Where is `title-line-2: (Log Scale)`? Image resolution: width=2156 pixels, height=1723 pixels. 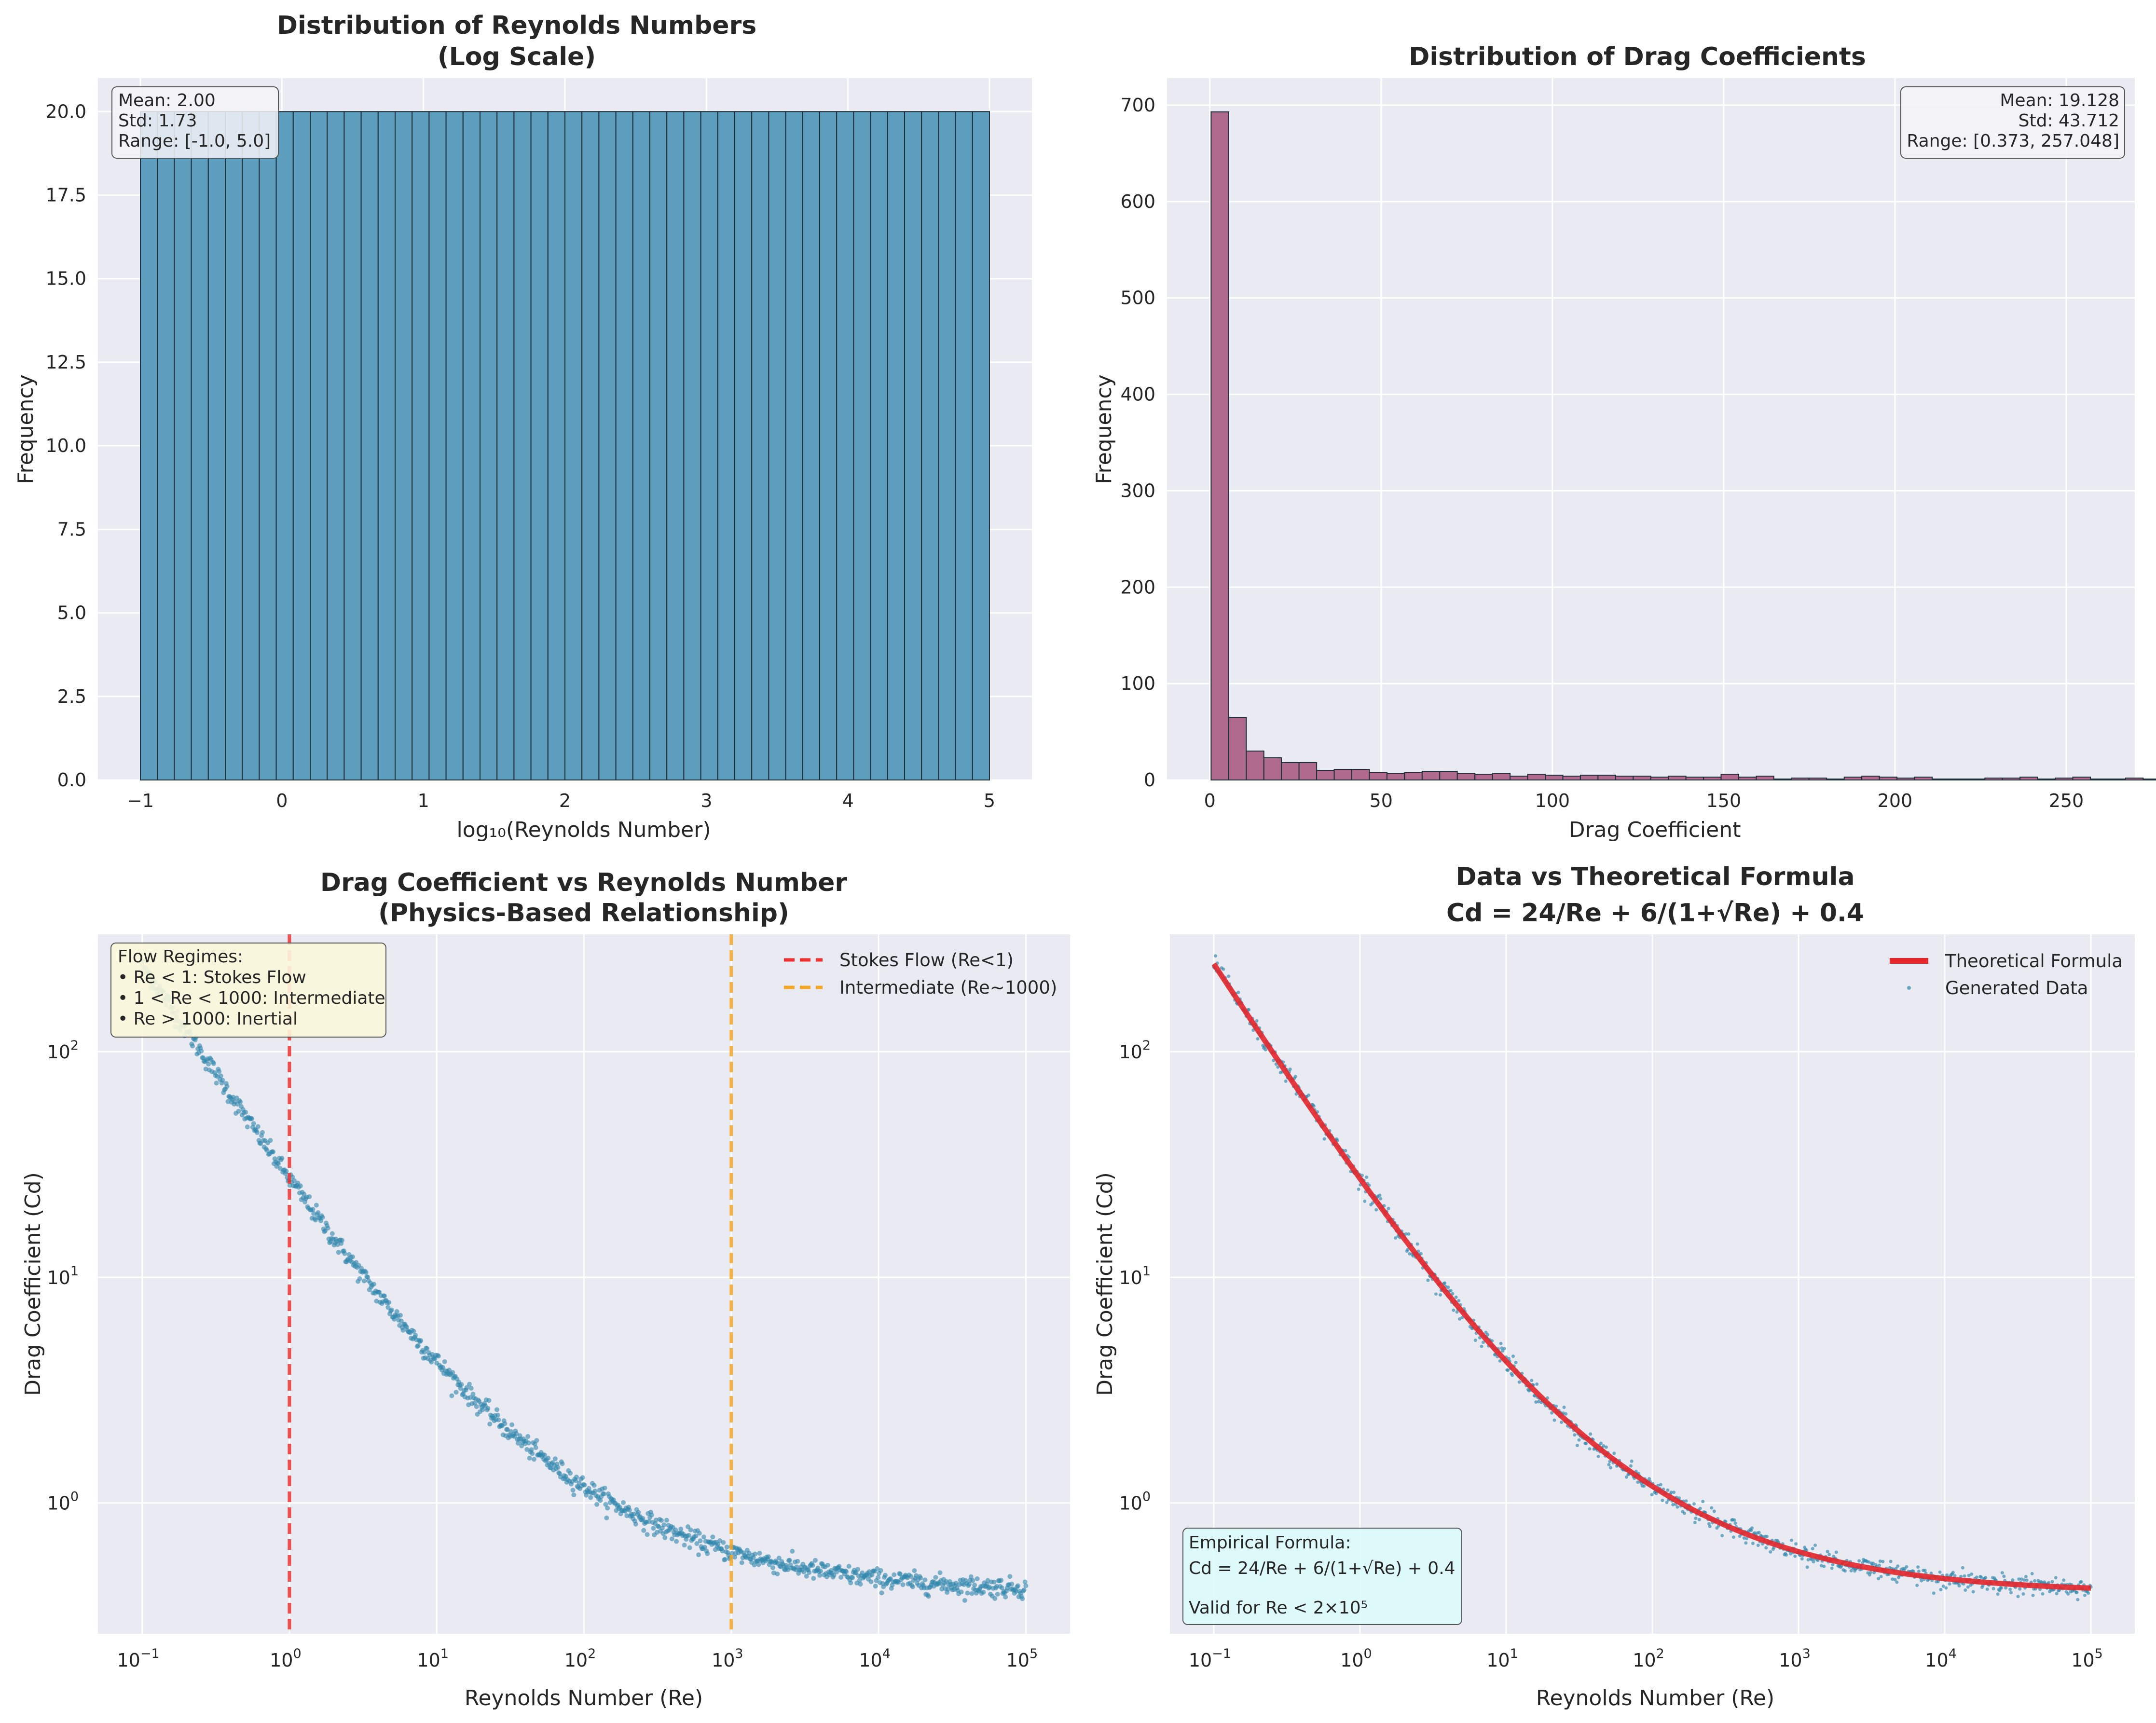
title-line-2: (Log Scale) is located at coordinates (517, 56).